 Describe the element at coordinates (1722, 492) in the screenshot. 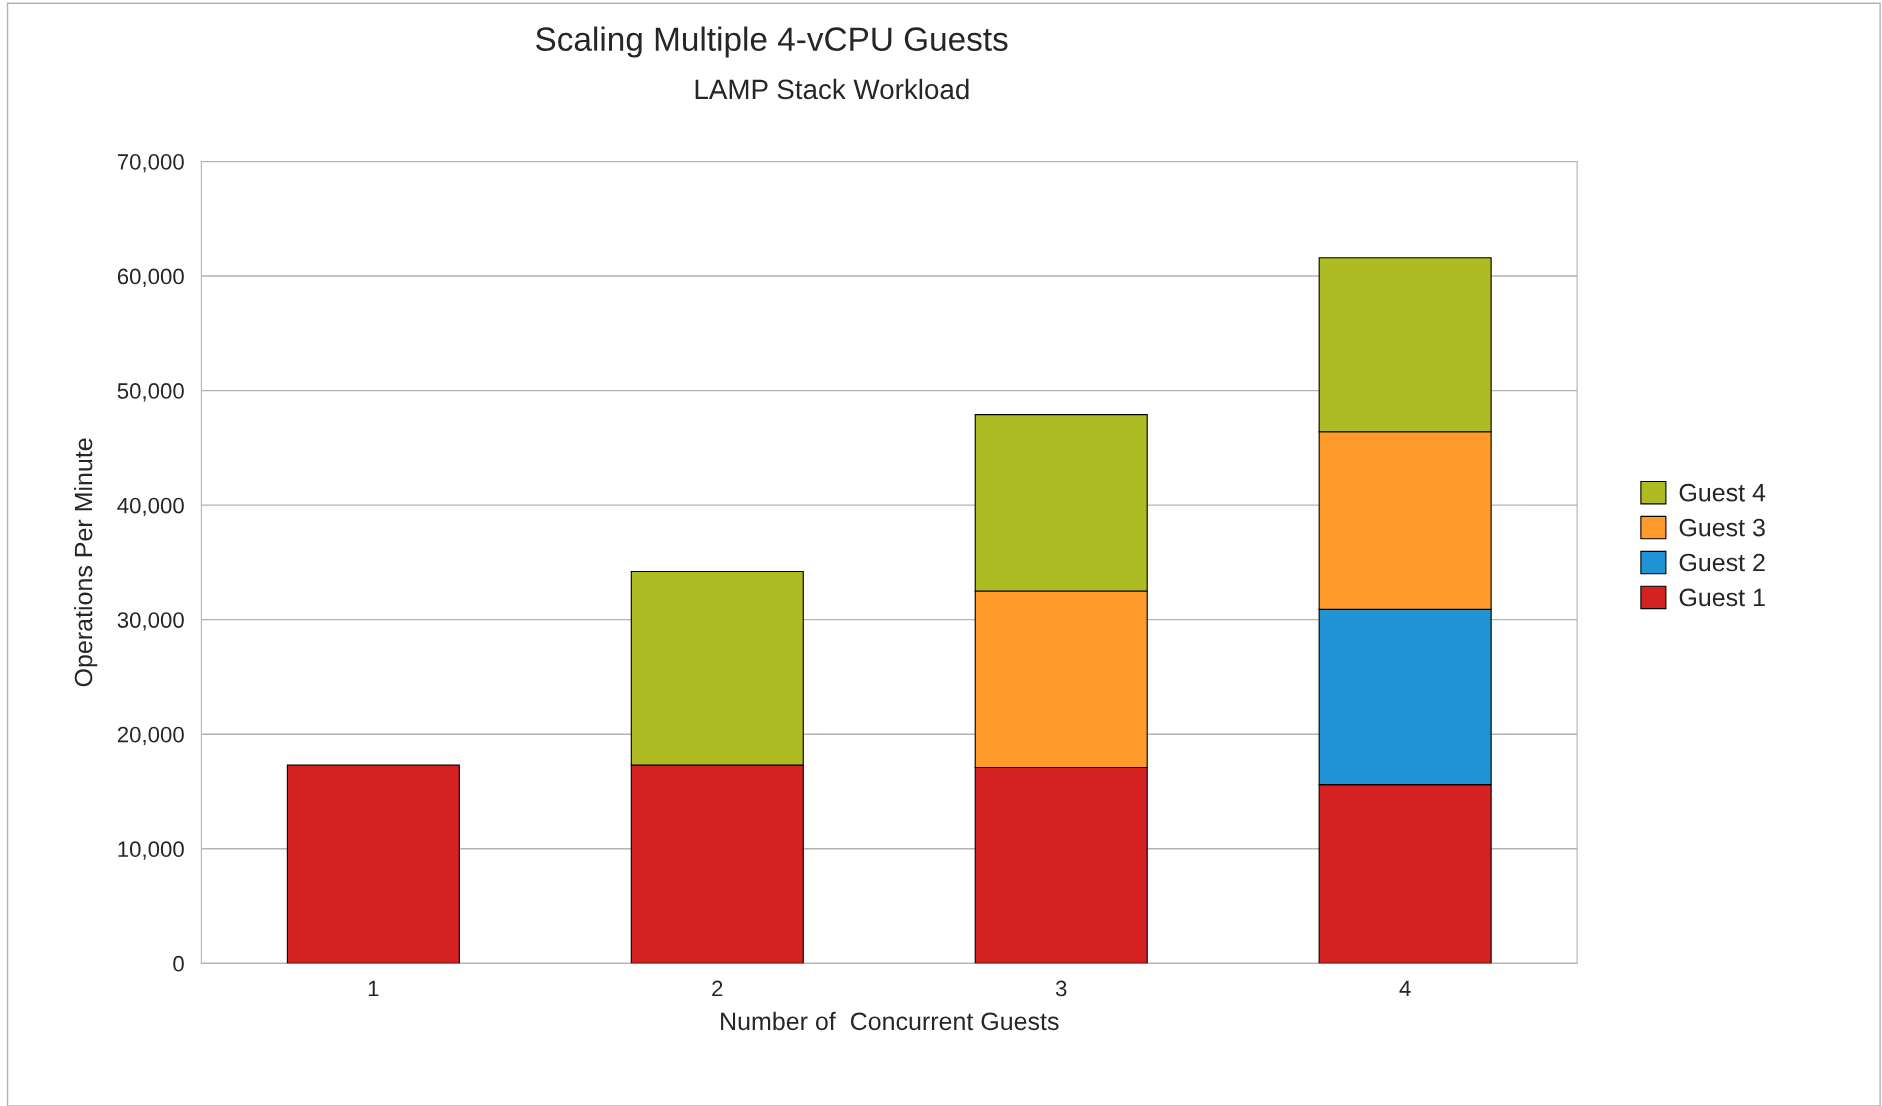

I see `legend-label: Guest 4` at that location.